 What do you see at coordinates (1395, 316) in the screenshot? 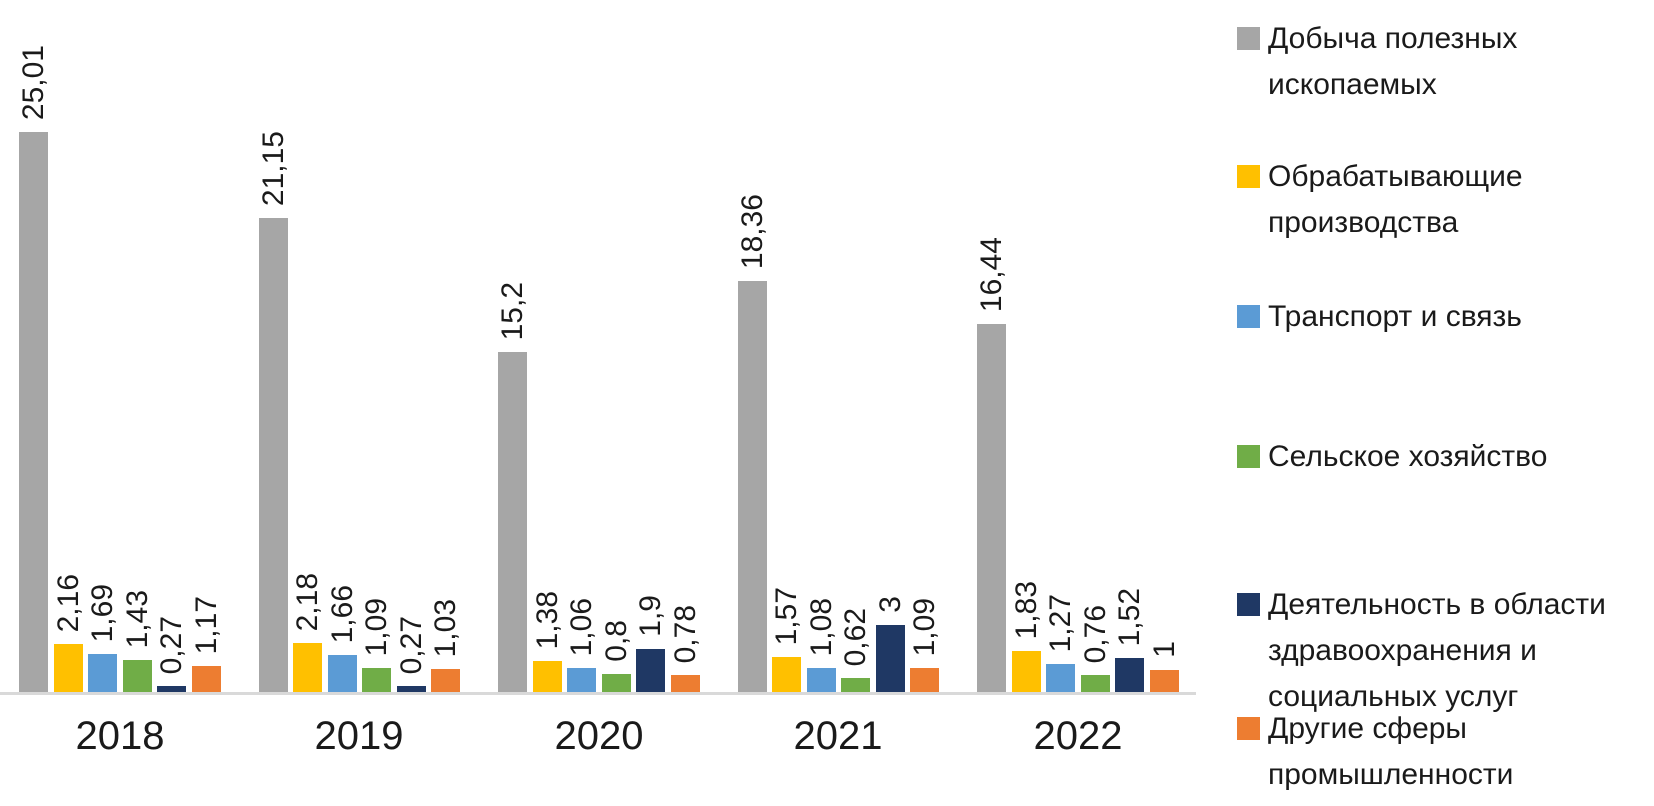
I see `legend-label: Транспорт и связь` at bounding box center [1395, 316].